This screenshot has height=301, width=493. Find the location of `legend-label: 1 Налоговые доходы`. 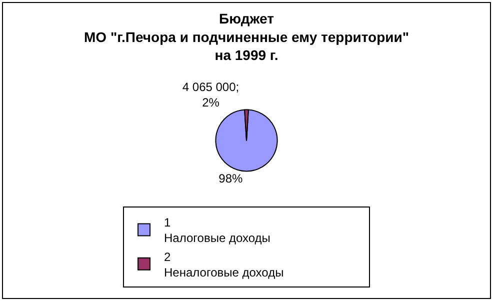

legend-label: 1 Налоговые доходы is located at coordinates (217, 231).